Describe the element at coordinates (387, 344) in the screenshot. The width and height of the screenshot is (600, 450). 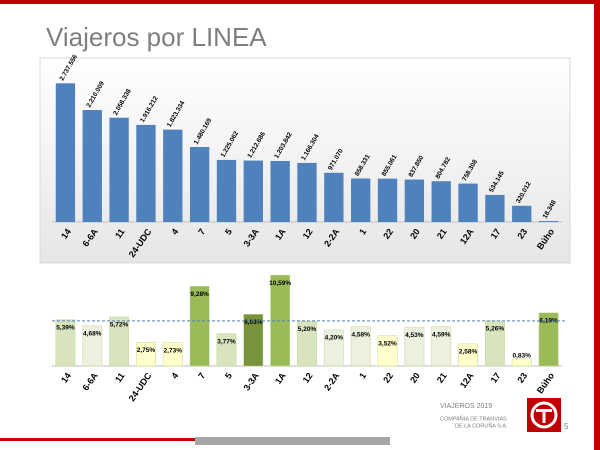
I see `data-label: 3,52%` at that location.